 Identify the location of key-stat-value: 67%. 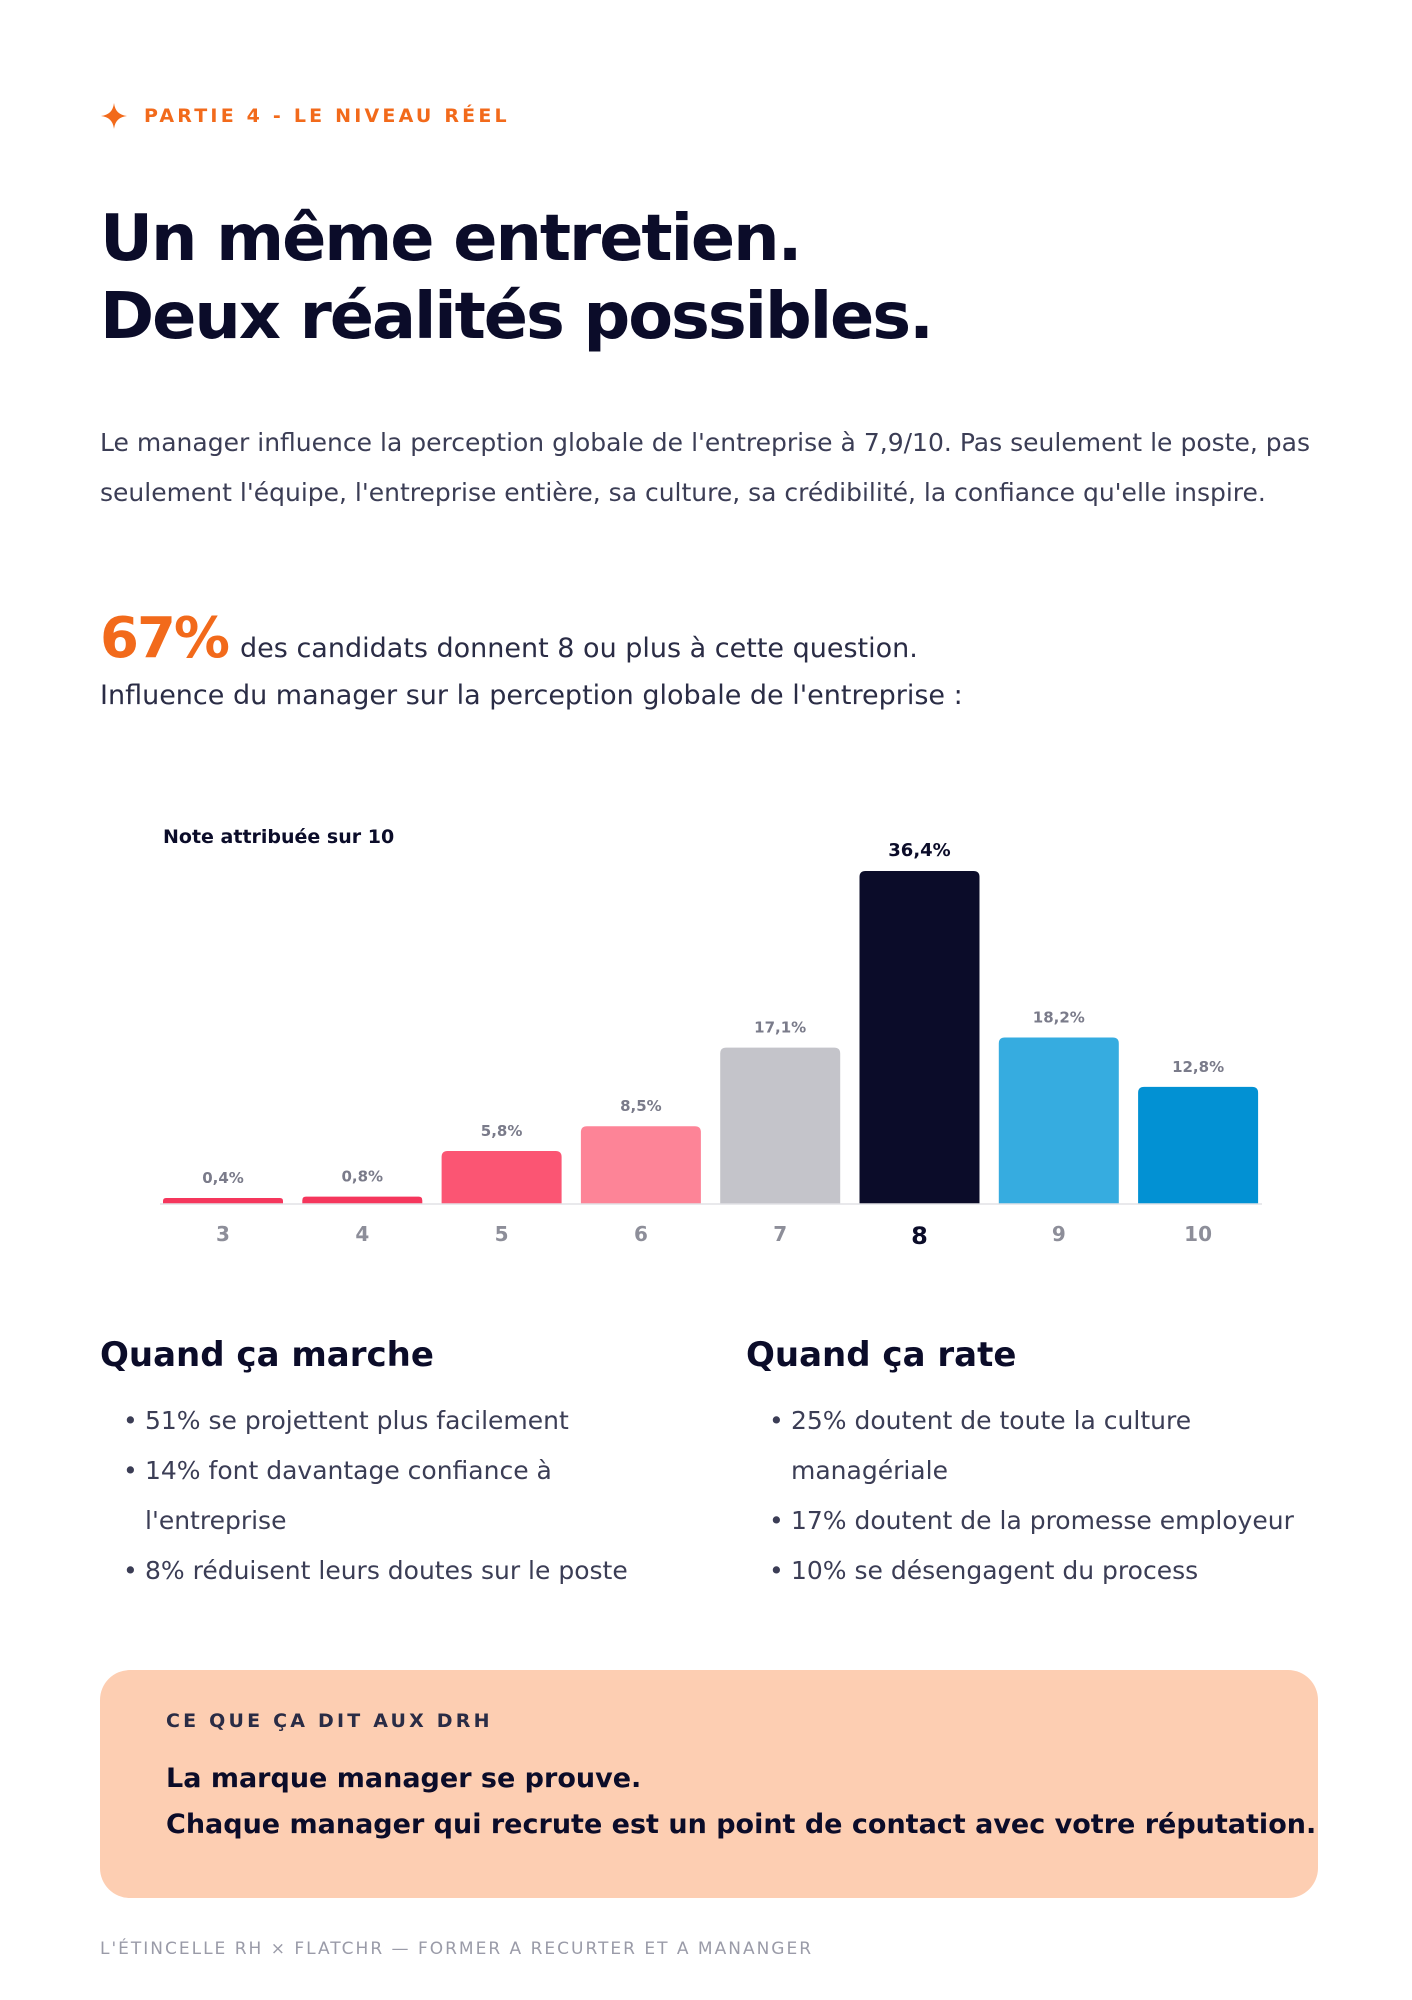
(165, 638).